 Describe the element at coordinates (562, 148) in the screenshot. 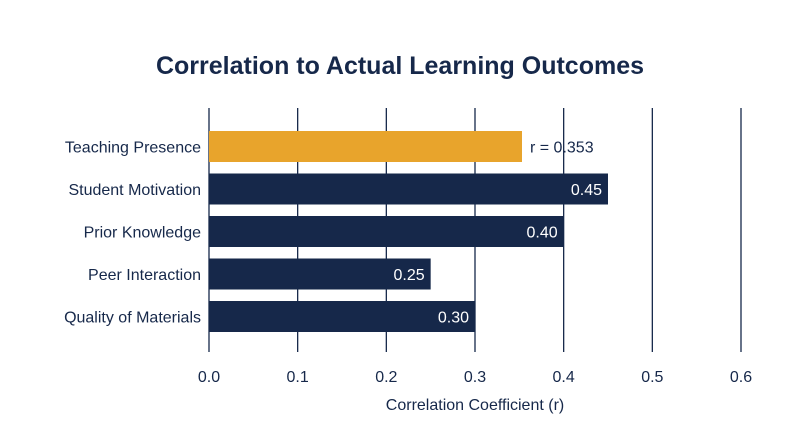

I see `value-label: r = 0.353` at that location.